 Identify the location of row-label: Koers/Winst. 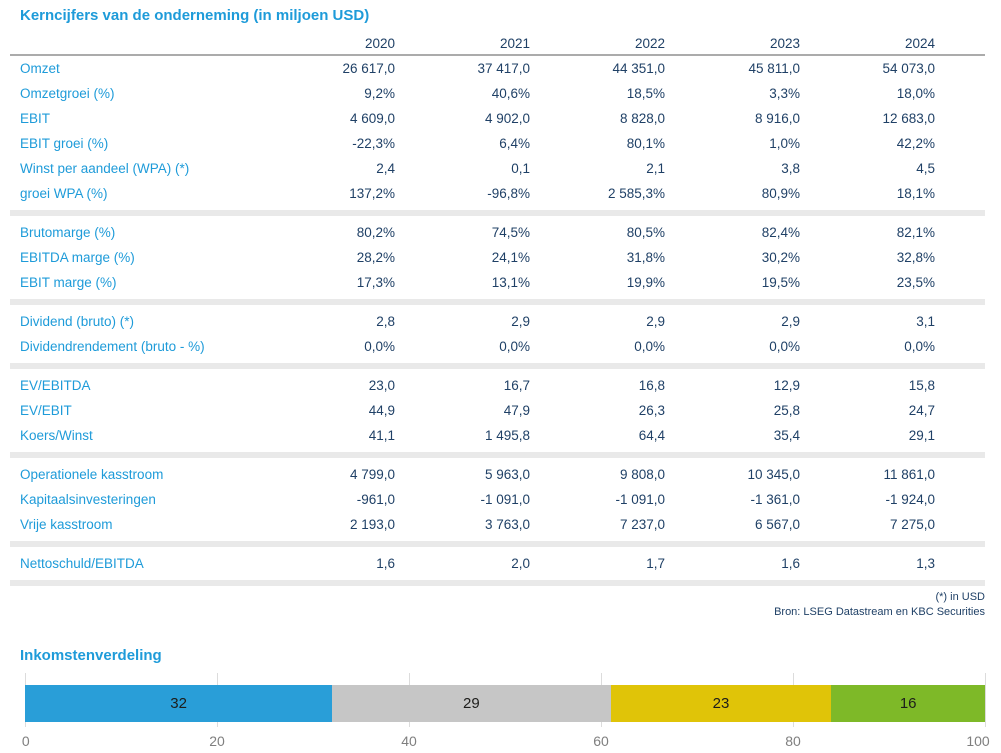
(56, 435).